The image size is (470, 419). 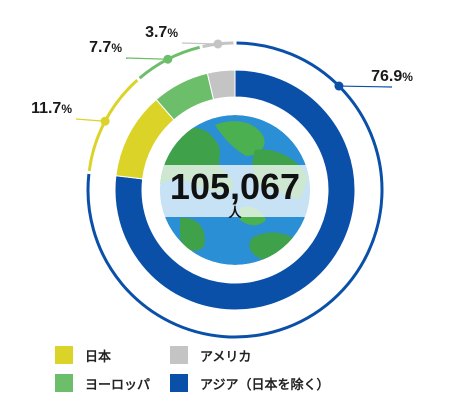 What do you see at coordinates (265, 385) in the screenshot?
I see `legend-label: アジア（日本を除く）` at bounding box center [265, 385].